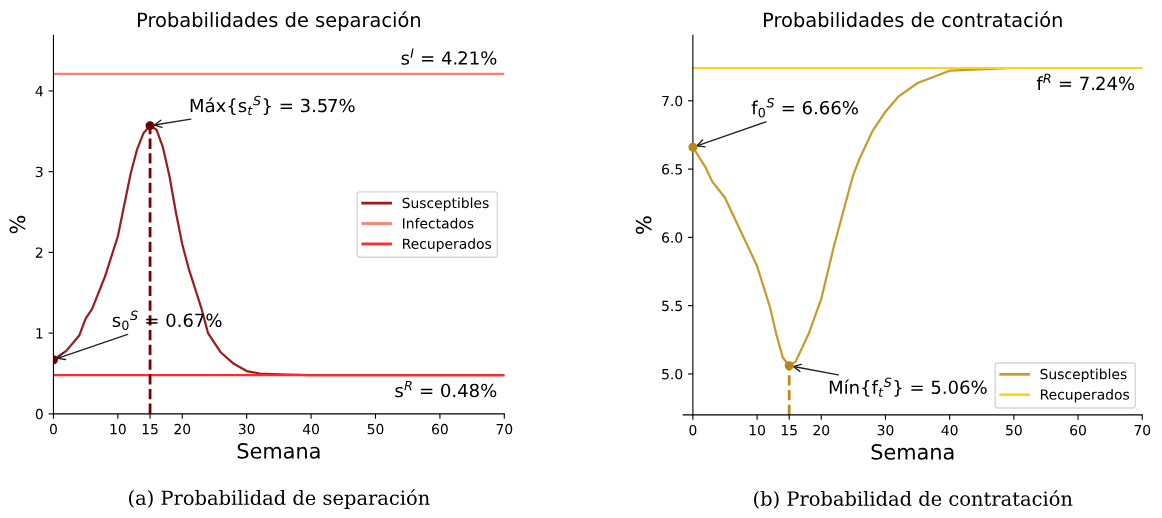 The width and height of the screenshot is (1162, 518). What do you see at coordinates (672, 374) in the screenshot?
I see `y-tick-label: 5.0` at bounding box center [672, 374].